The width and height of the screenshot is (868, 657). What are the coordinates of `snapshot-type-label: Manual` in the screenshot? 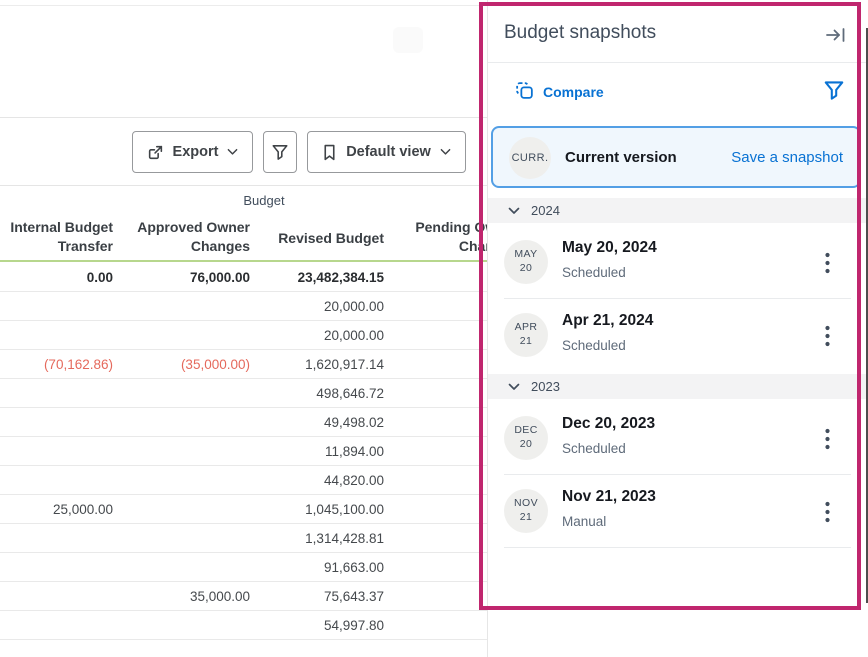 It's located at (584, 521).